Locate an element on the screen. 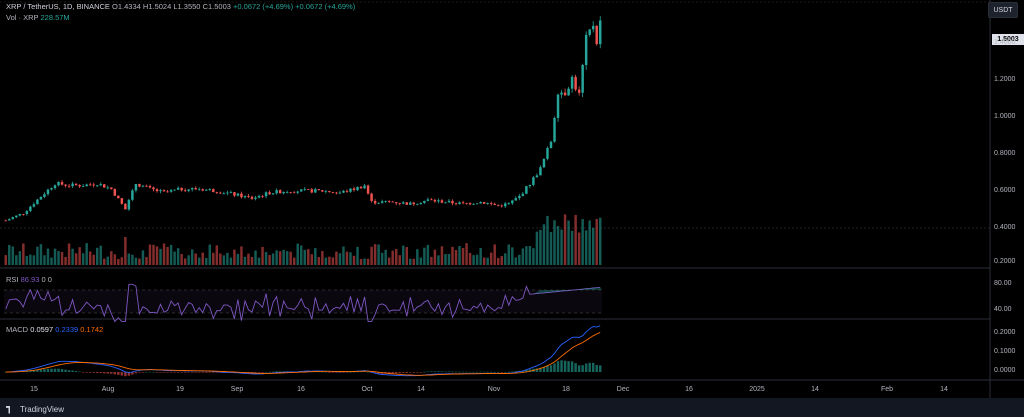 The height and width of the screenshot is (417, 1024). macd-label: MACD is located at coordinates (17, 329).